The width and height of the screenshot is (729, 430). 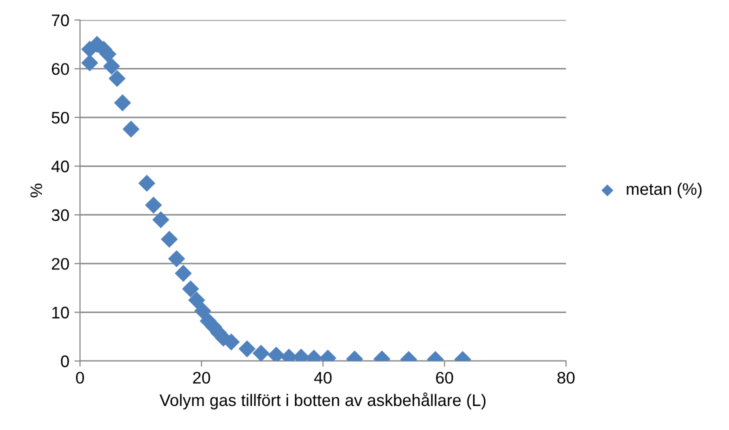 I want to click on y-tick-label: 40, so click(x=60, y=166).